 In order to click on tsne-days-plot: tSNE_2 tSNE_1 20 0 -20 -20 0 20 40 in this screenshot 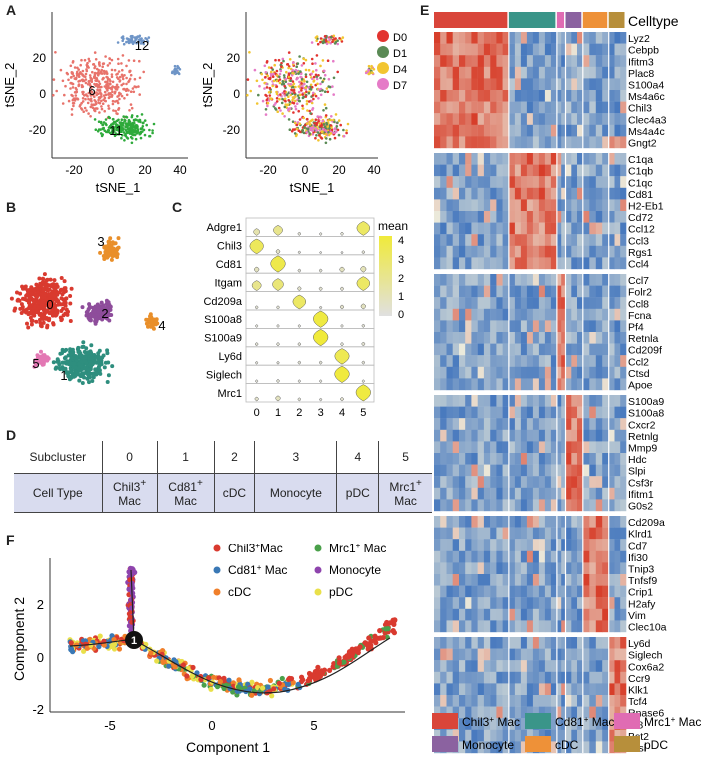, I will do `click(290, 103)`.